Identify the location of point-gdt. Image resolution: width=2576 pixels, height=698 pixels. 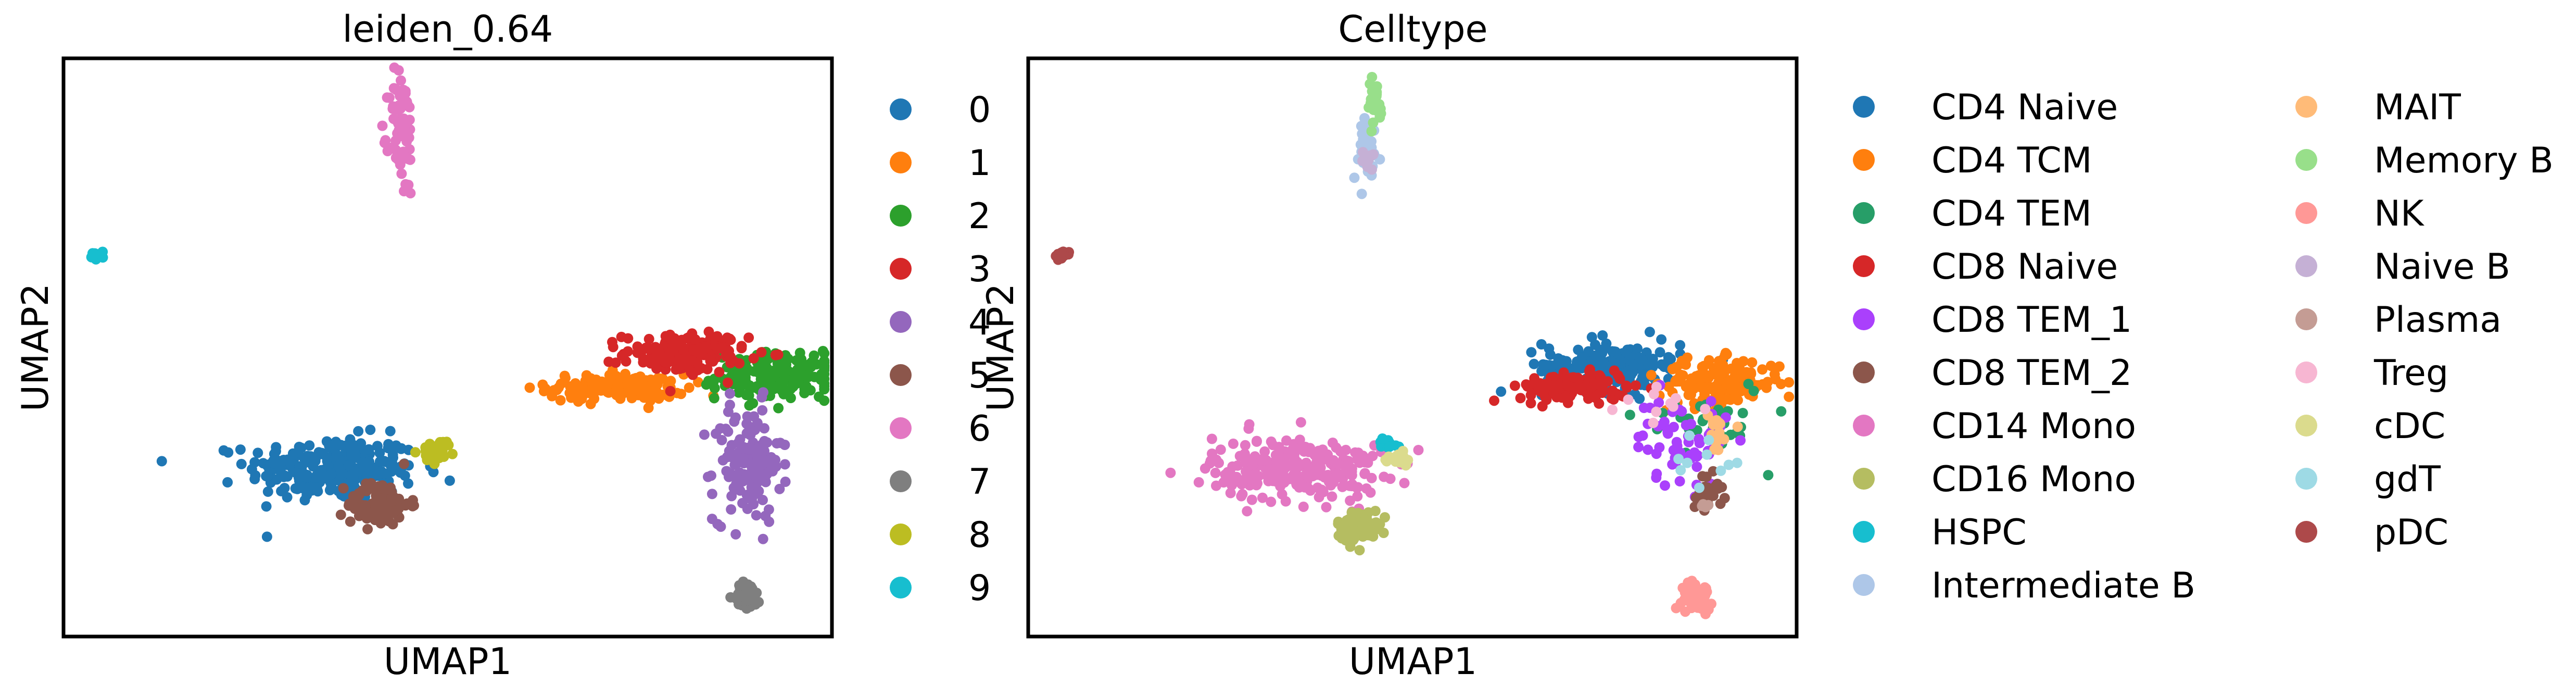
(1728, 464).